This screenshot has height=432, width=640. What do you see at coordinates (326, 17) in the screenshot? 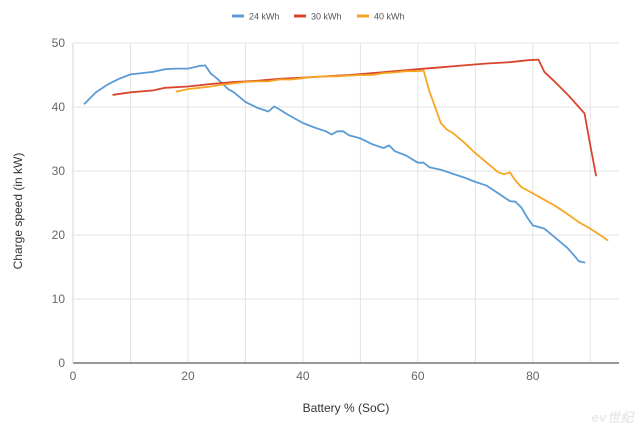
I see `legend-label: 30 kWh` at bounding box center [326, 17].